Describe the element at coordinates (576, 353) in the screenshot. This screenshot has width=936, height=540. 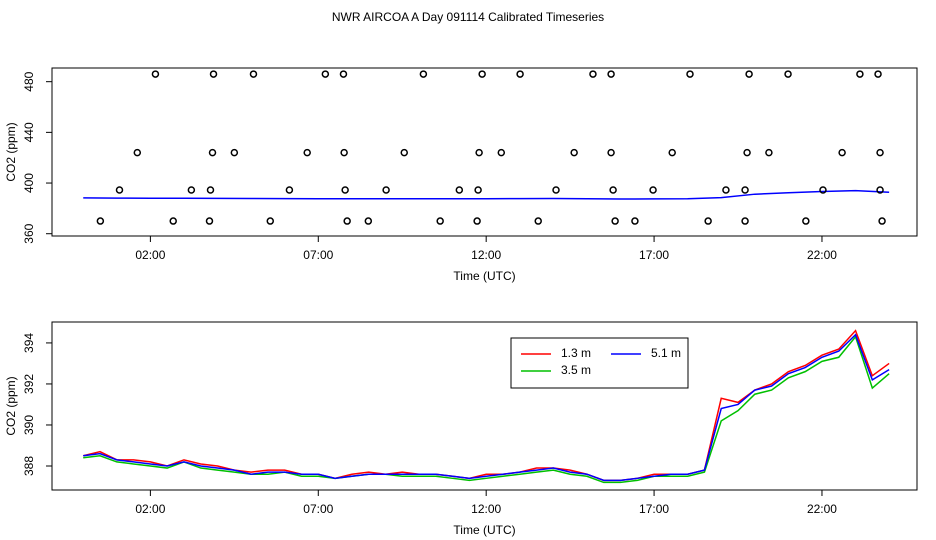
I see `legend-label: 1.3 m` at that location.